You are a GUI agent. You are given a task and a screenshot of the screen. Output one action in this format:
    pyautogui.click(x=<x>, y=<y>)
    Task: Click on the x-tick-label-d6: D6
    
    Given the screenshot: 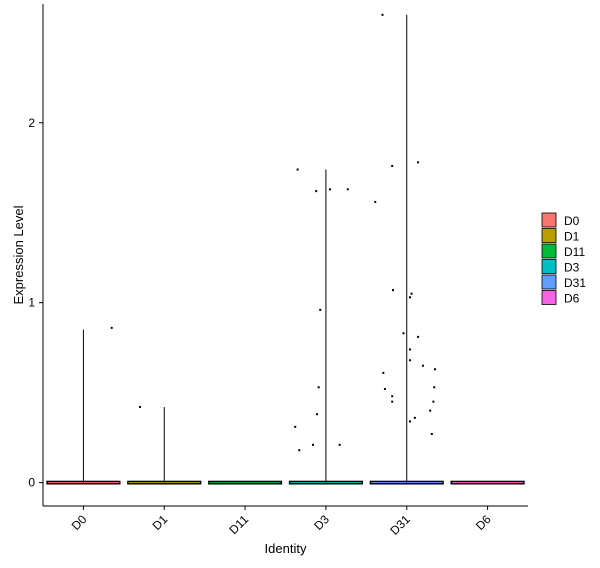 What is the action you would take?
    pyautogui.click(x=483, y=522)
    